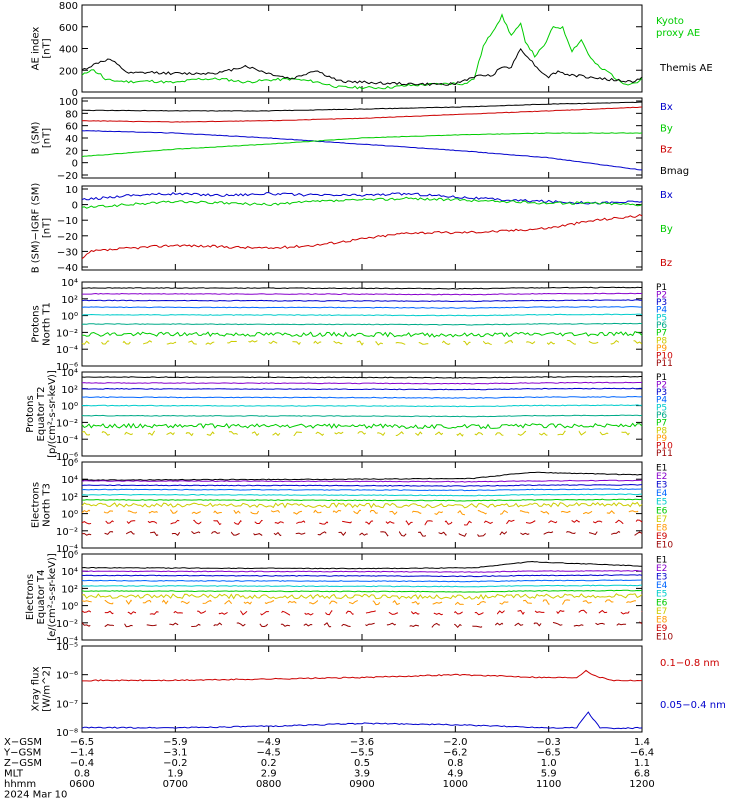 The image size is (750, 800). What do you see at coordinates (41, 597) in the screenshot?
I see `panel-6-ylabel: Electrons Equator T4 [e/(cm²-s-sr-keV)]` at bounding box center [41, 597].